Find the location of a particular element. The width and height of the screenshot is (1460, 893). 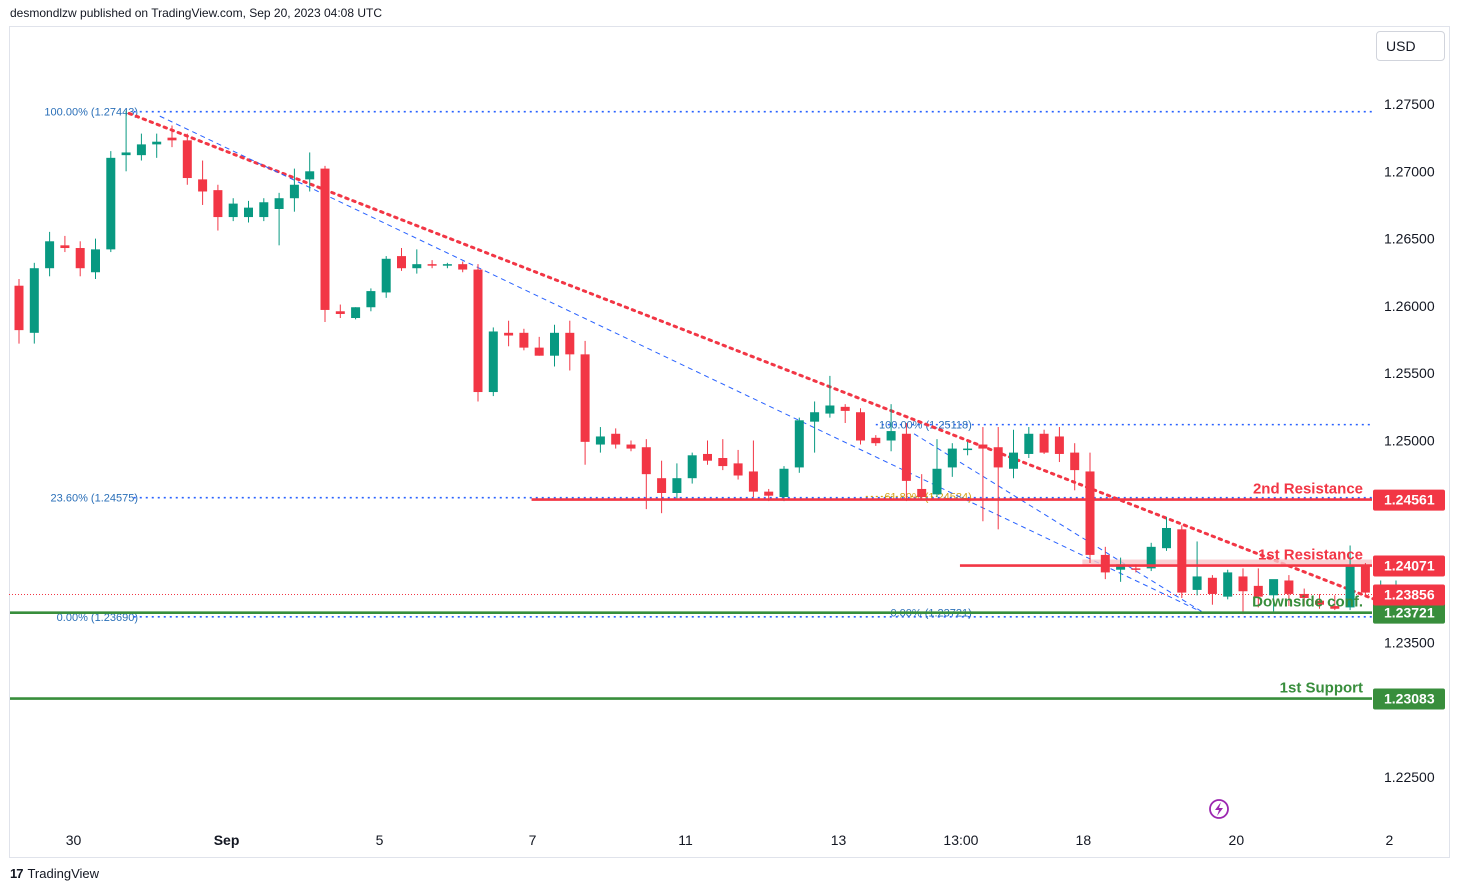

resistance-tag-label: 1.24561 is located at coordinates (1409, 500).